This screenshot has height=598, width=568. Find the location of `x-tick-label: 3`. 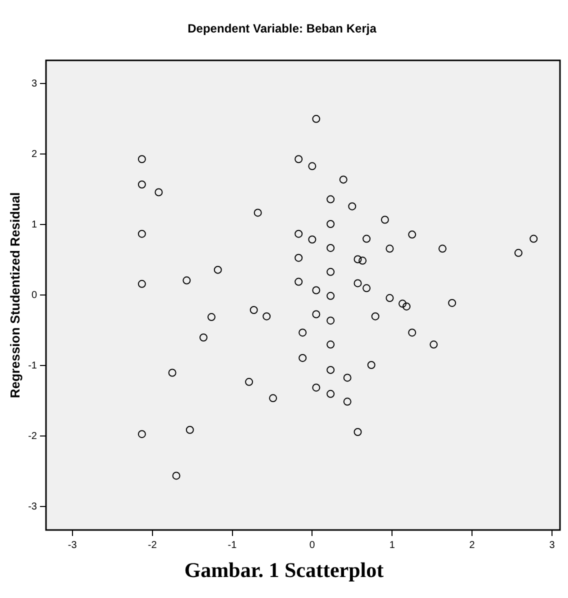

x-tick-label: 3 is located at coordinates (552, 545).